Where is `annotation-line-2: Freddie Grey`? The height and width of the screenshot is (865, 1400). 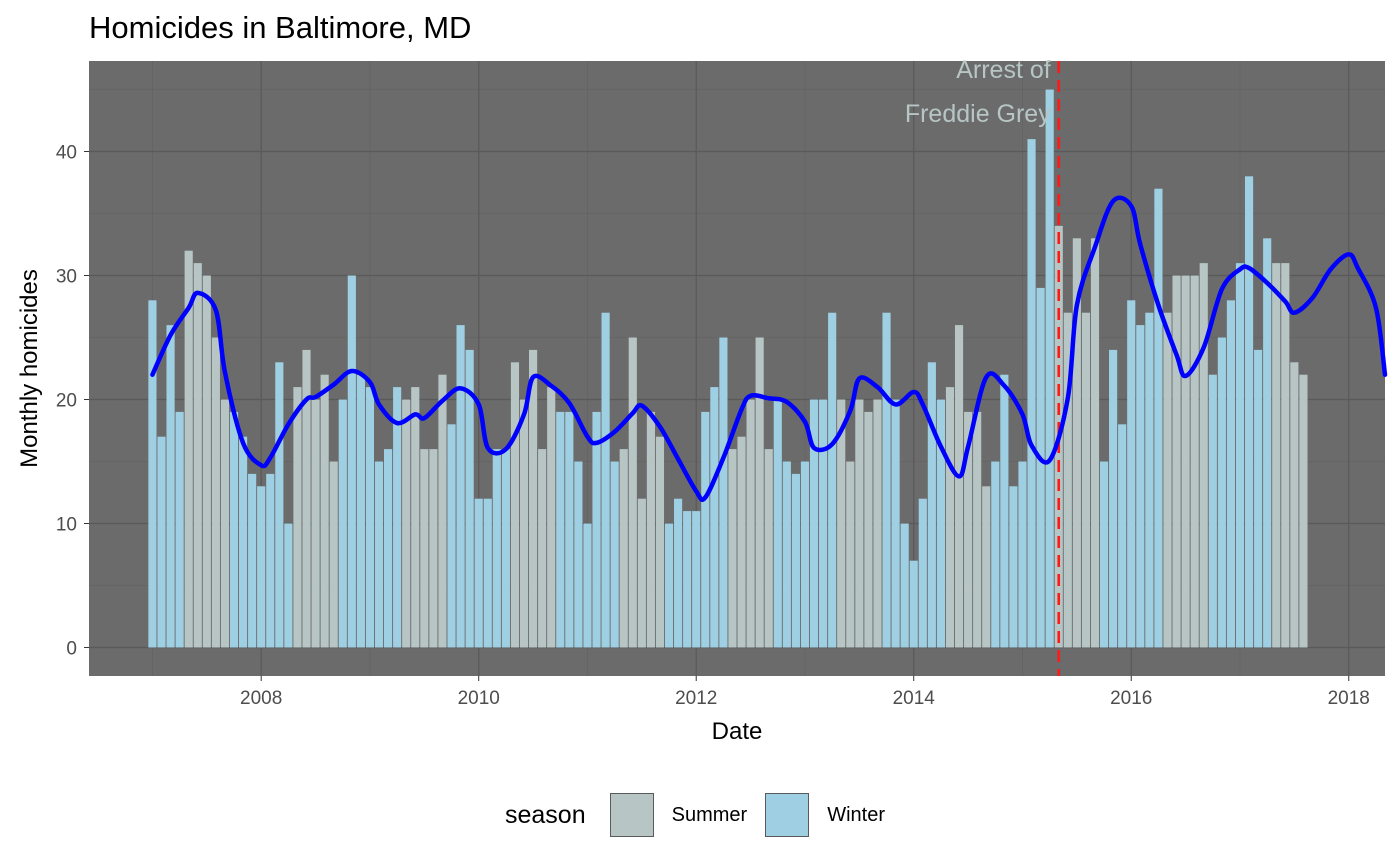
annotation-line-2: Freddie Grey is located at coordinates (978, 114).